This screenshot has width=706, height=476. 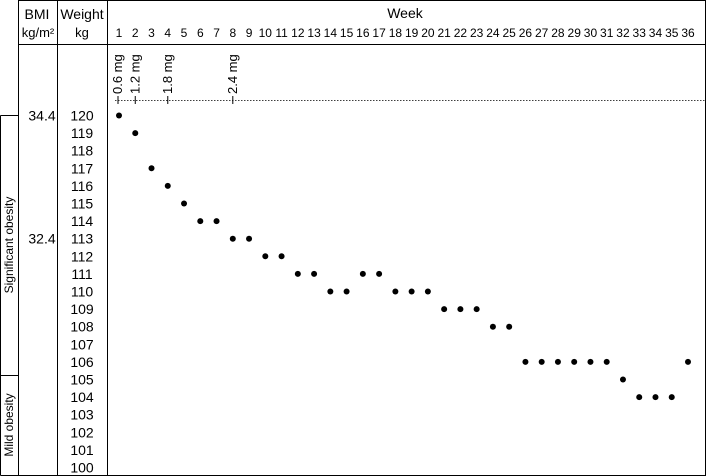 I want to click on weight-tick-label: 106, so click(x=82, y=362).